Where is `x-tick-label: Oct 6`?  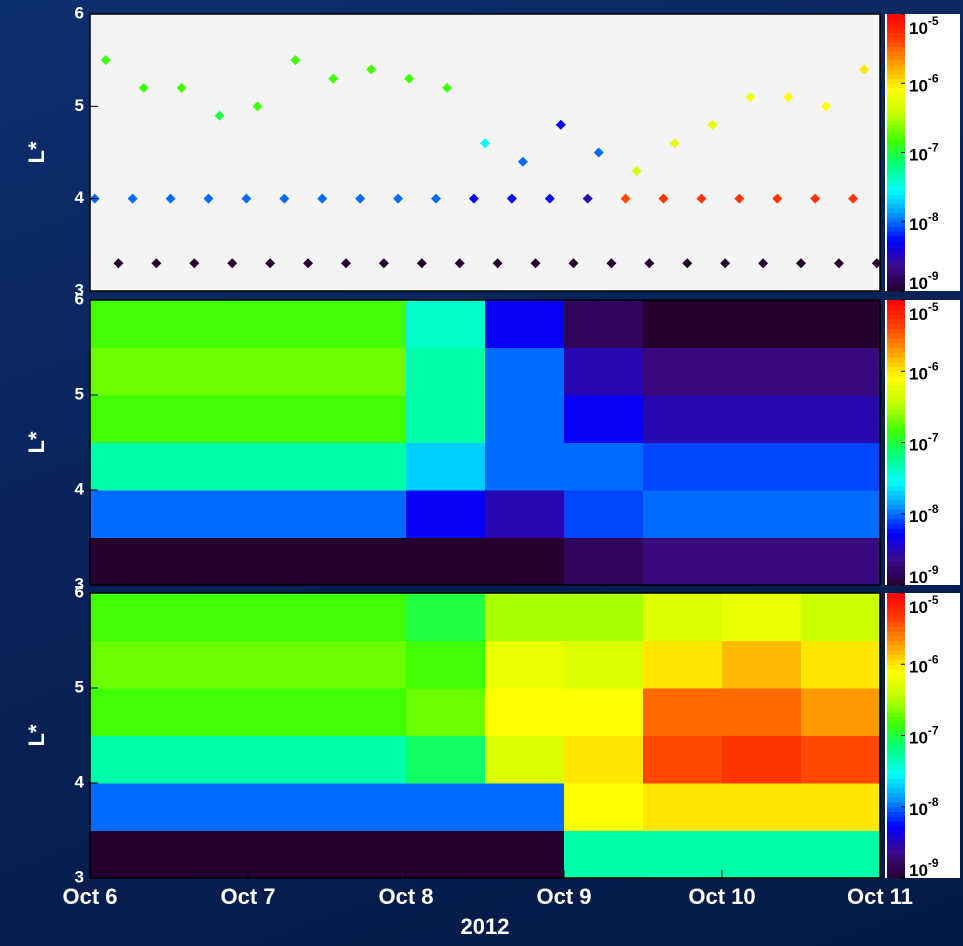
x-tick-label: Oct 6 is located at coordinates (89, 896).